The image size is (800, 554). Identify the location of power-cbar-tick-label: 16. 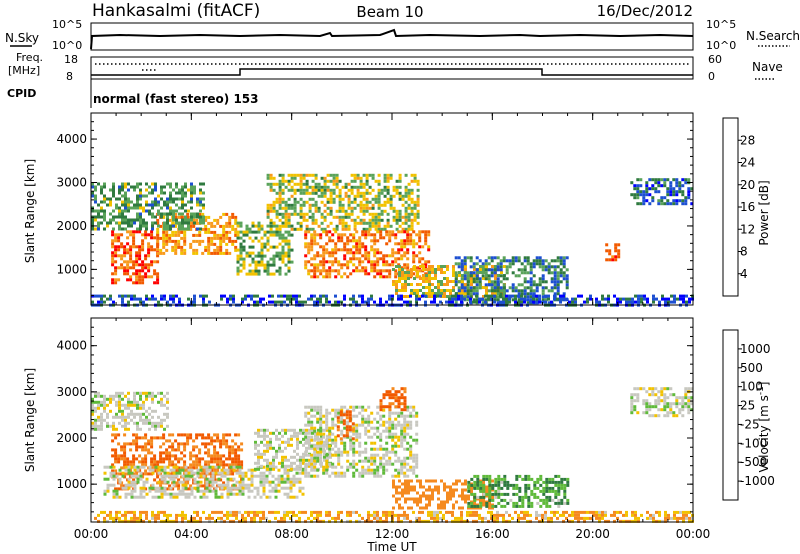
(747, 207).